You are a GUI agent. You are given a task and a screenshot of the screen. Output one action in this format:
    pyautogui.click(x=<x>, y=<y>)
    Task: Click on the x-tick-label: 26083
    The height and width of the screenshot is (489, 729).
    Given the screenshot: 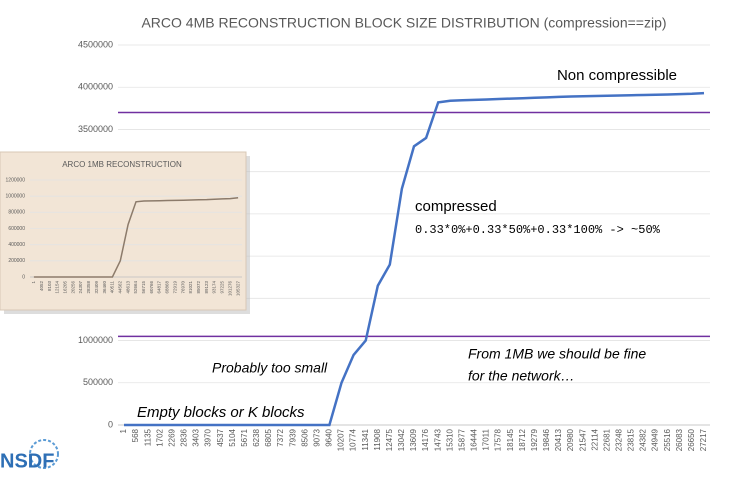 What is the action you would take?
    pyautogui.click(x=679, y=439)
    